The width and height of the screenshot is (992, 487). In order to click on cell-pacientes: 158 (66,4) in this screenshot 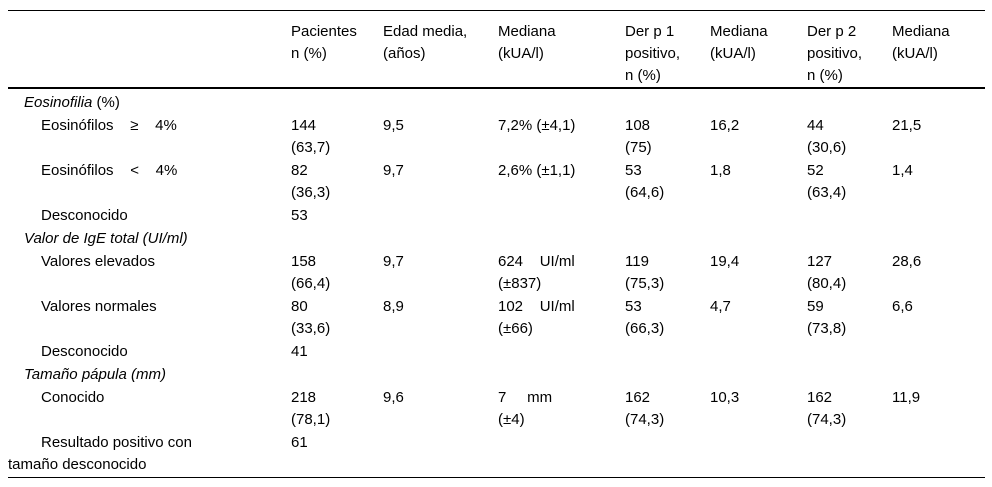, I will do `click(311, 272)`.